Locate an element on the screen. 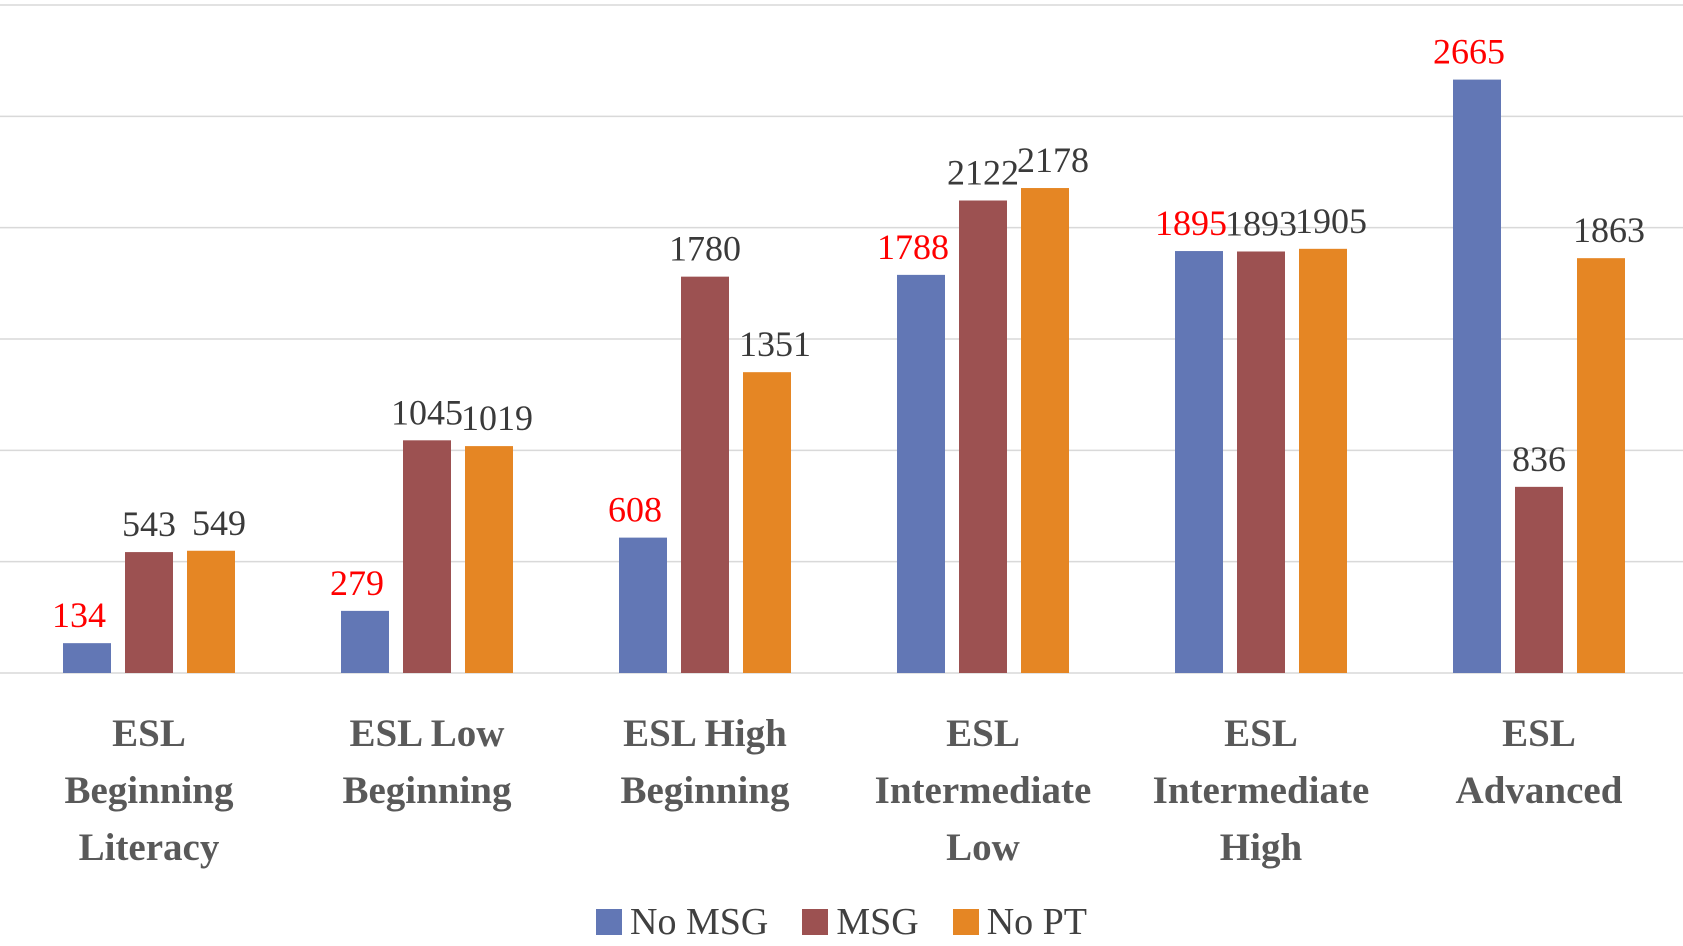  data-label: 1351 is located at coordinates (775, 344).